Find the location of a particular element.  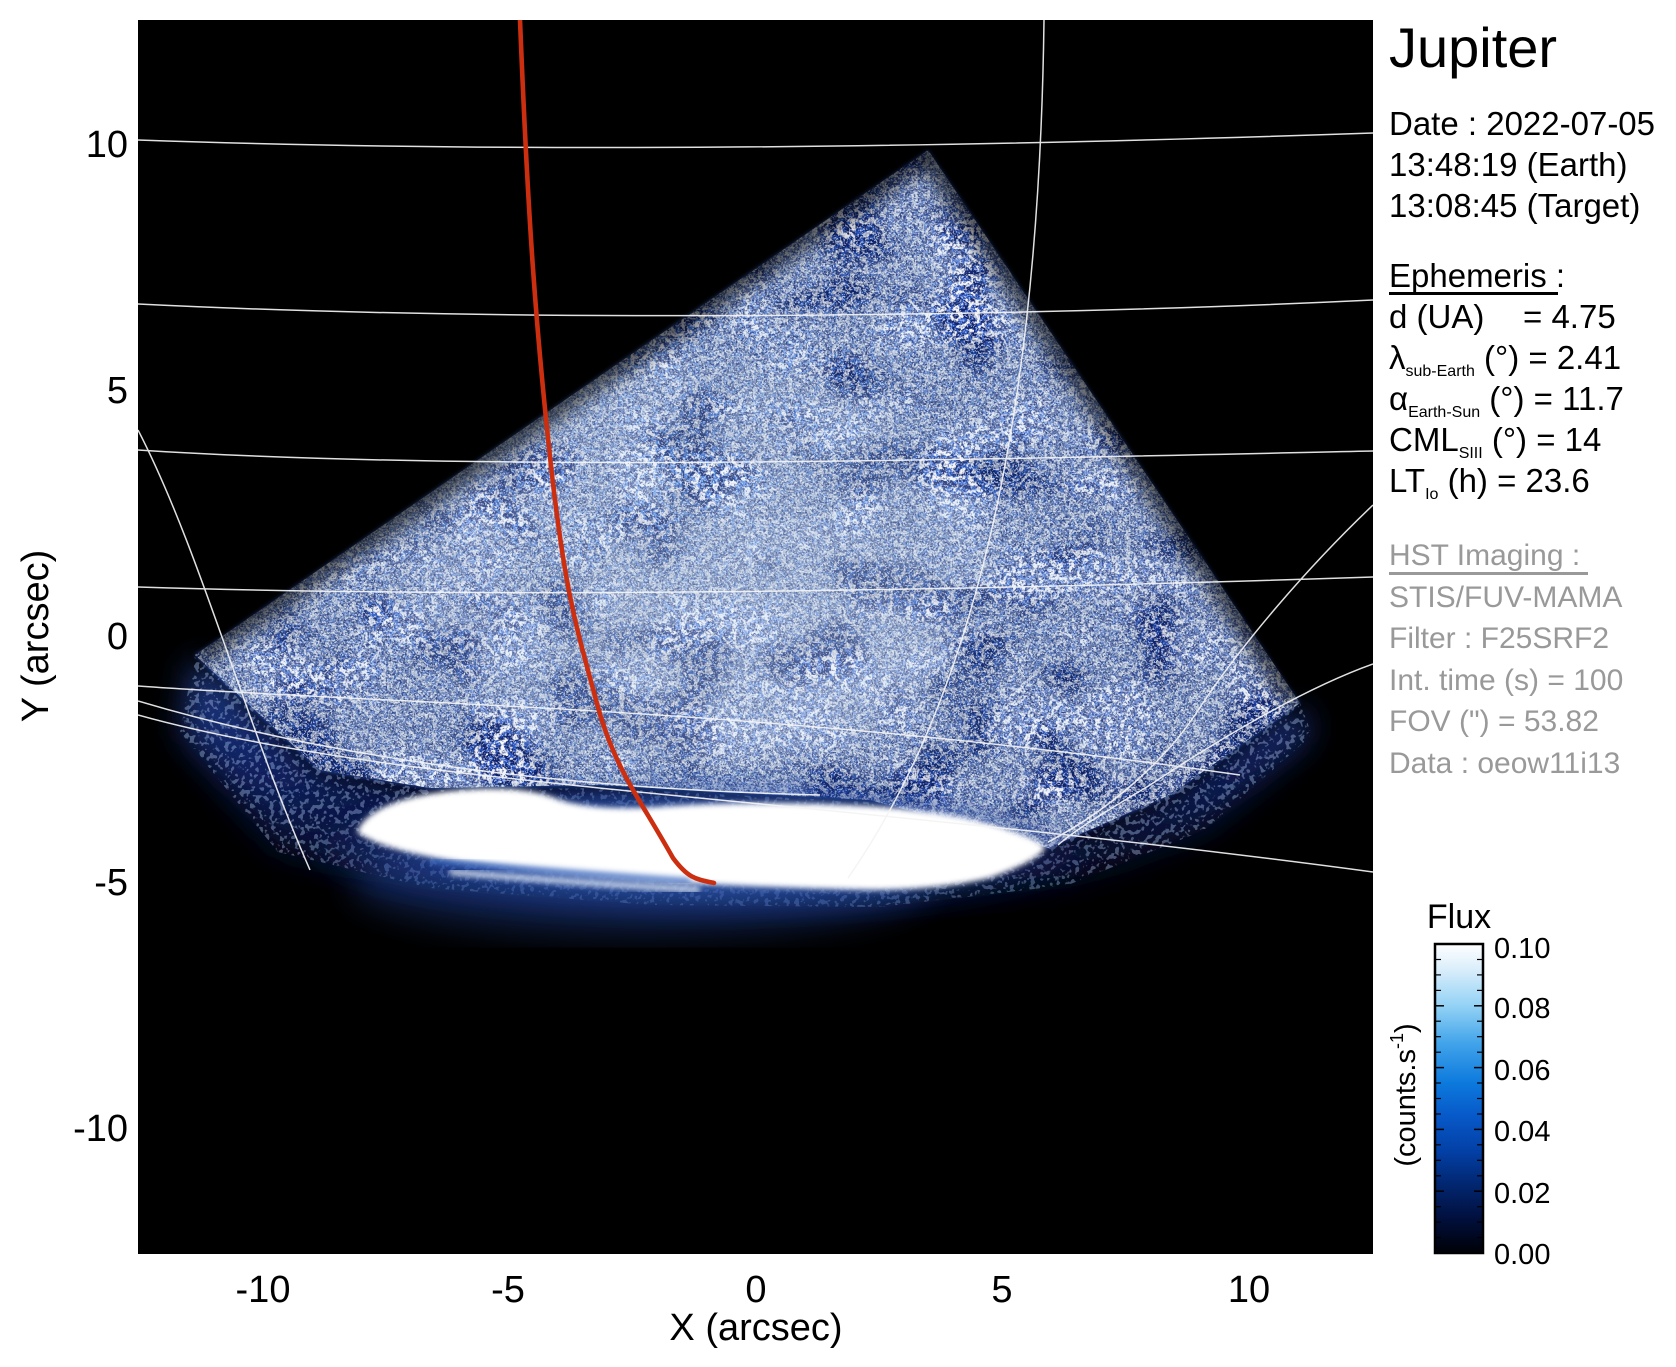

svg-text: X (arcsec) is located at coordinates (755, 1328).